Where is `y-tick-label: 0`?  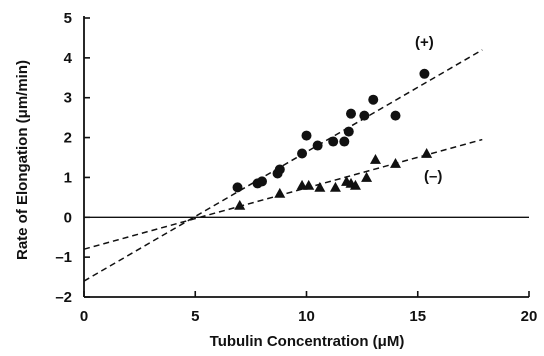
y-tick-label: 0 is located at coordinates (68, 217).